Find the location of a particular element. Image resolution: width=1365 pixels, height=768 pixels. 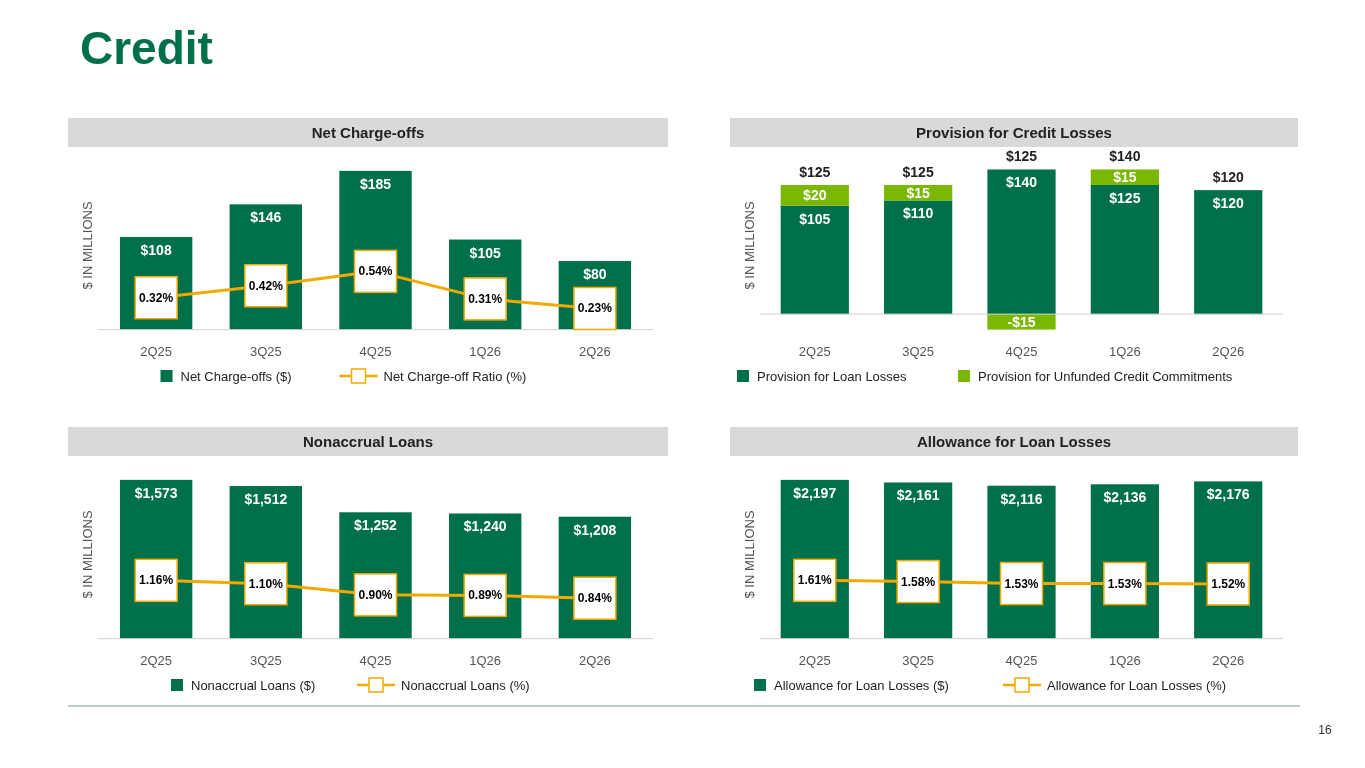

data-label: $120 is located at coordinates (1228, 203).